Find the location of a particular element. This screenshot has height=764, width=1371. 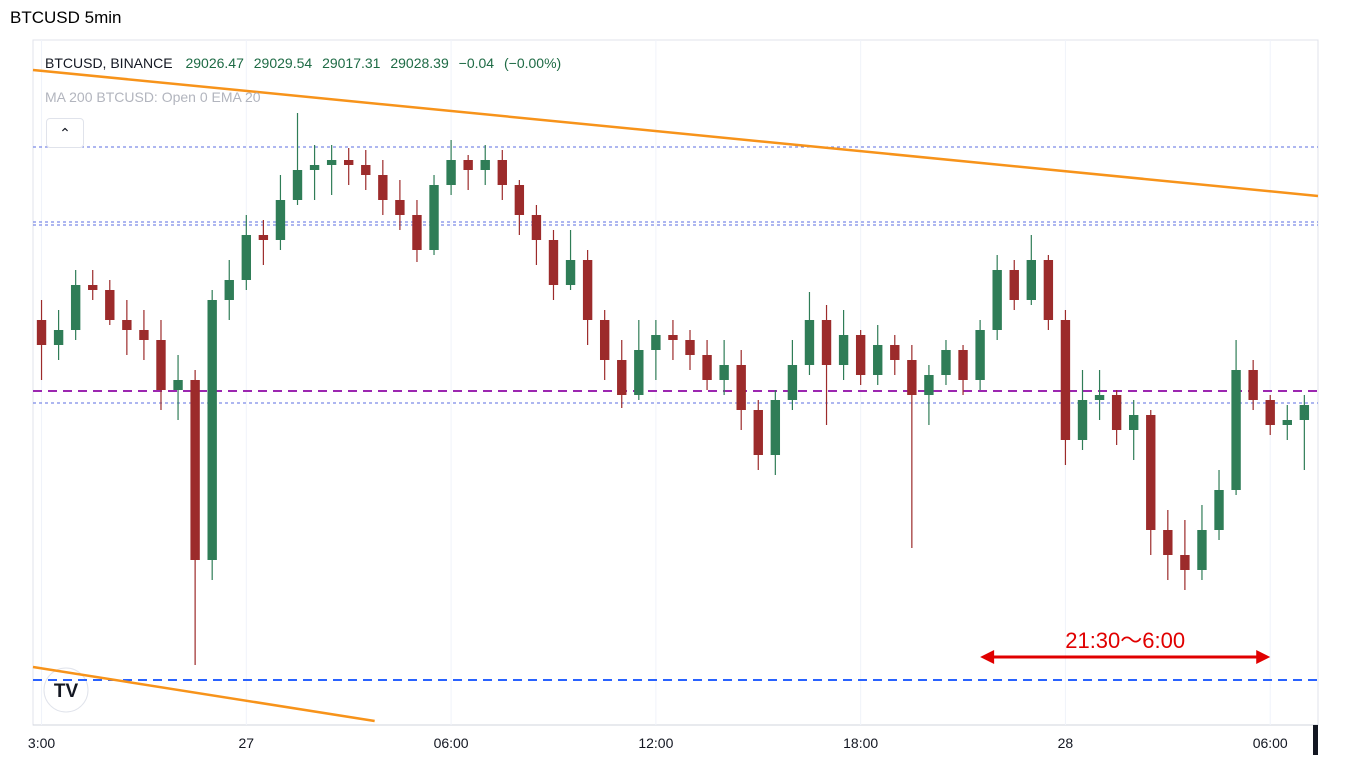

high-value: 29029.54 is located at coordinates (283, 63).